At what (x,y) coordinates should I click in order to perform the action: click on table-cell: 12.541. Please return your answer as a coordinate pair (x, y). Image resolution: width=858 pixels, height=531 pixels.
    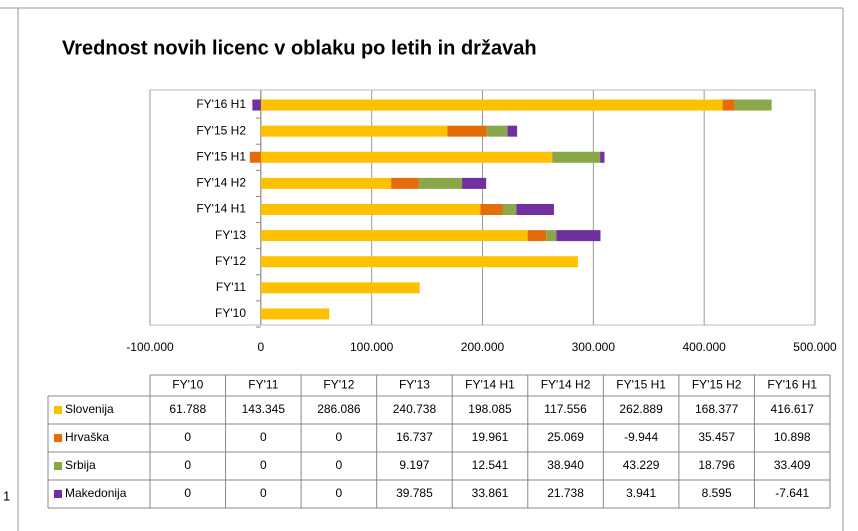
    Looking at the image, I should click on (490, 465).